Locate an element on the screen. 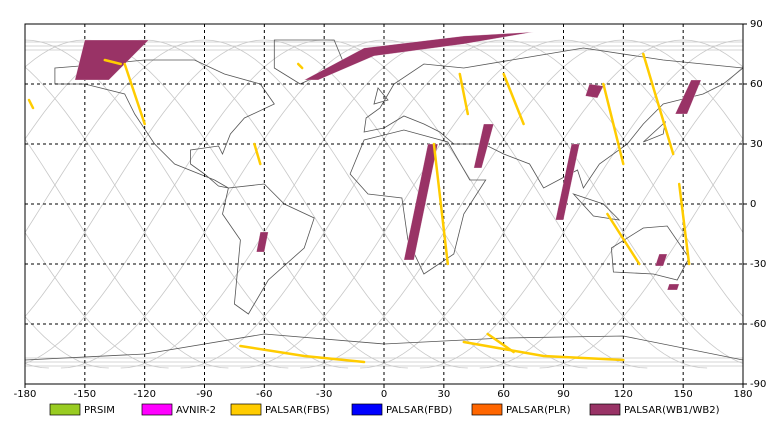 The image size is (770, 430). x-tick-label: 150 is located at coordinates (683, 394).